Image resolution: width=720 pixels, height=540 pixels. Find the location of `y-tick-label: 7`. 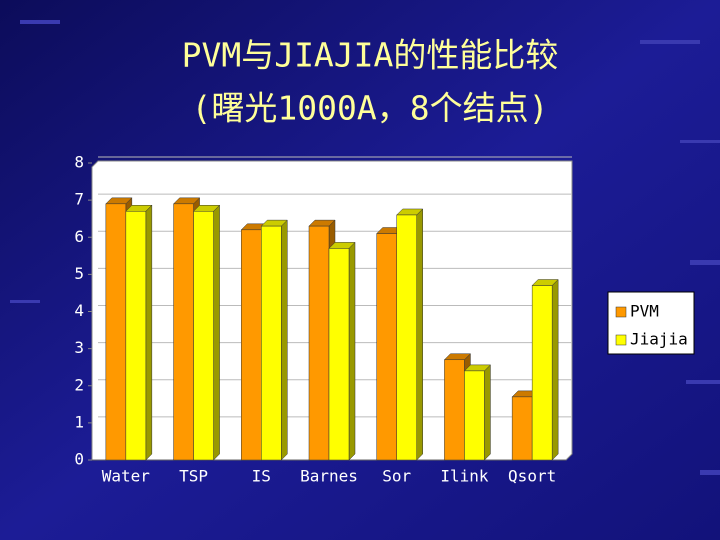

y-tick-label: 7 is located at coordinates (79, 199).